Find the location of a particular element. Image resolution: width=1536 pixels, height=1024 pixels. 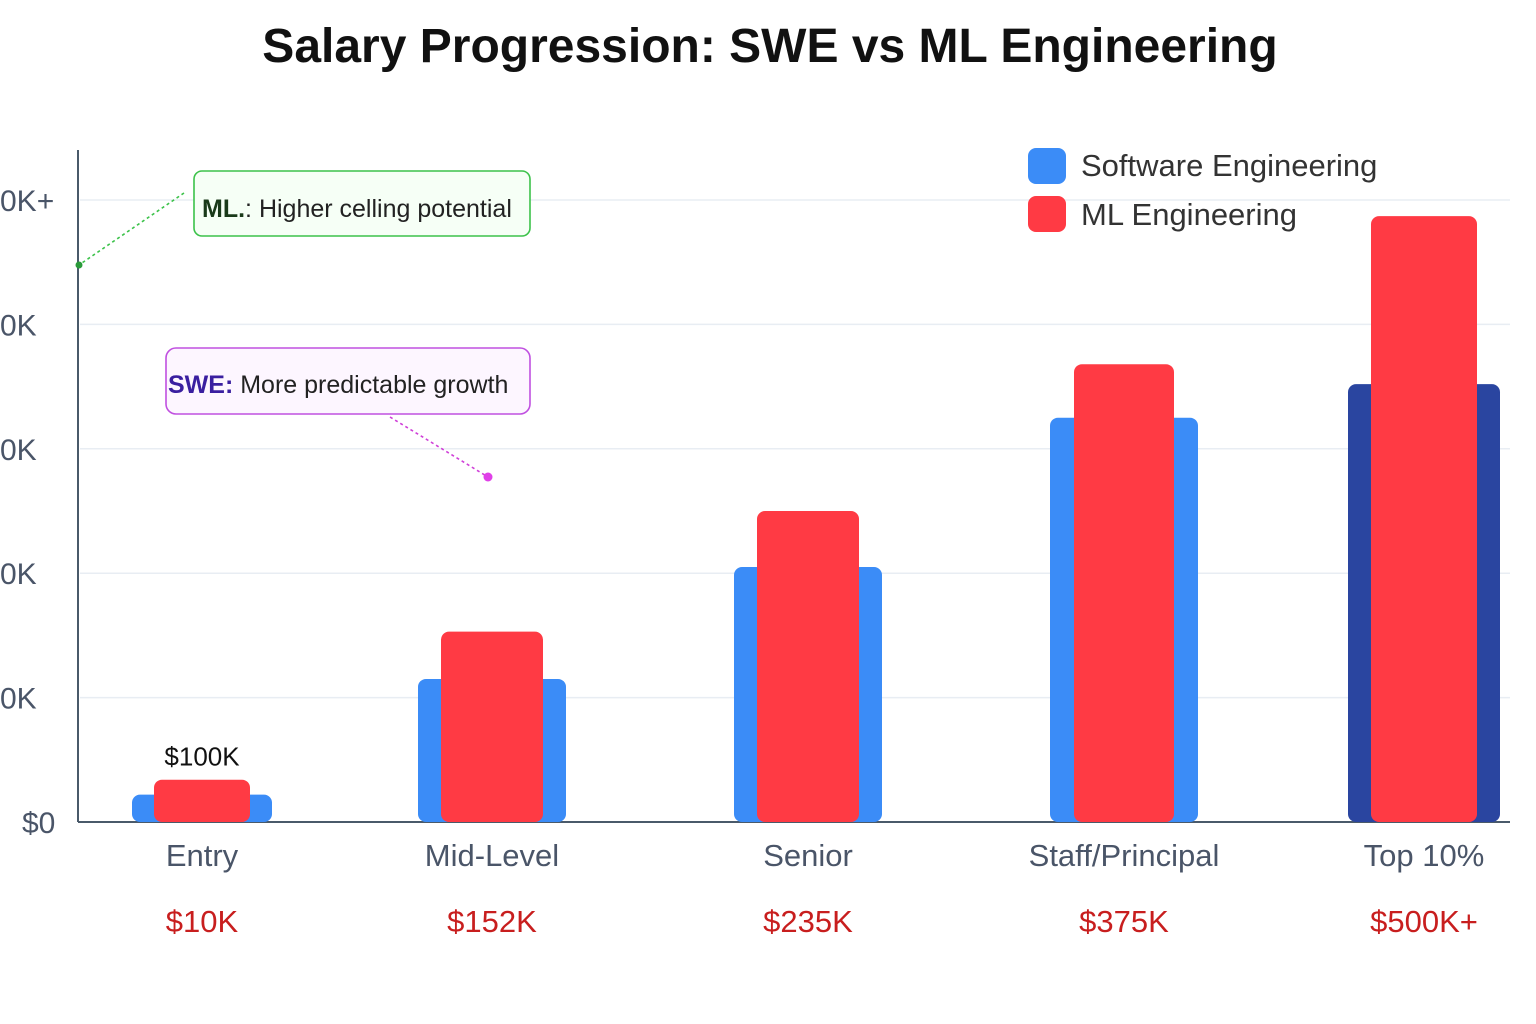

category-salary: $10K is located at coordinates (202, 921).